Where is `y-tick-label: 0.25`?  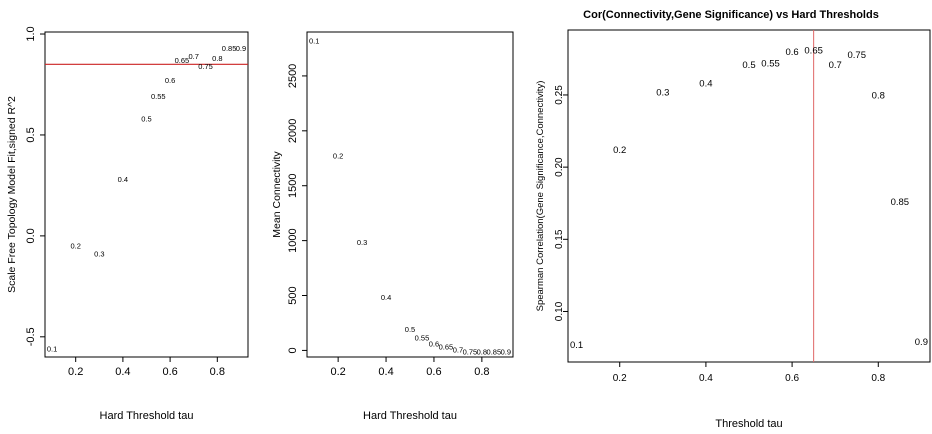
y-tick-label: 0.25 is located at coordinates (559, 95).